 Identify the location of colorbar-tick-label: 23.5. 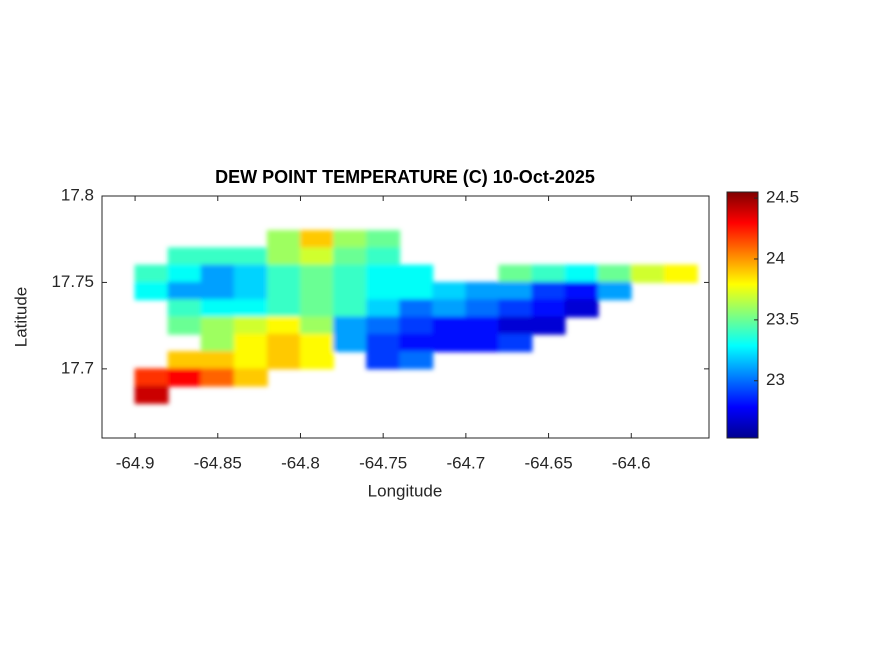
(782, 318).